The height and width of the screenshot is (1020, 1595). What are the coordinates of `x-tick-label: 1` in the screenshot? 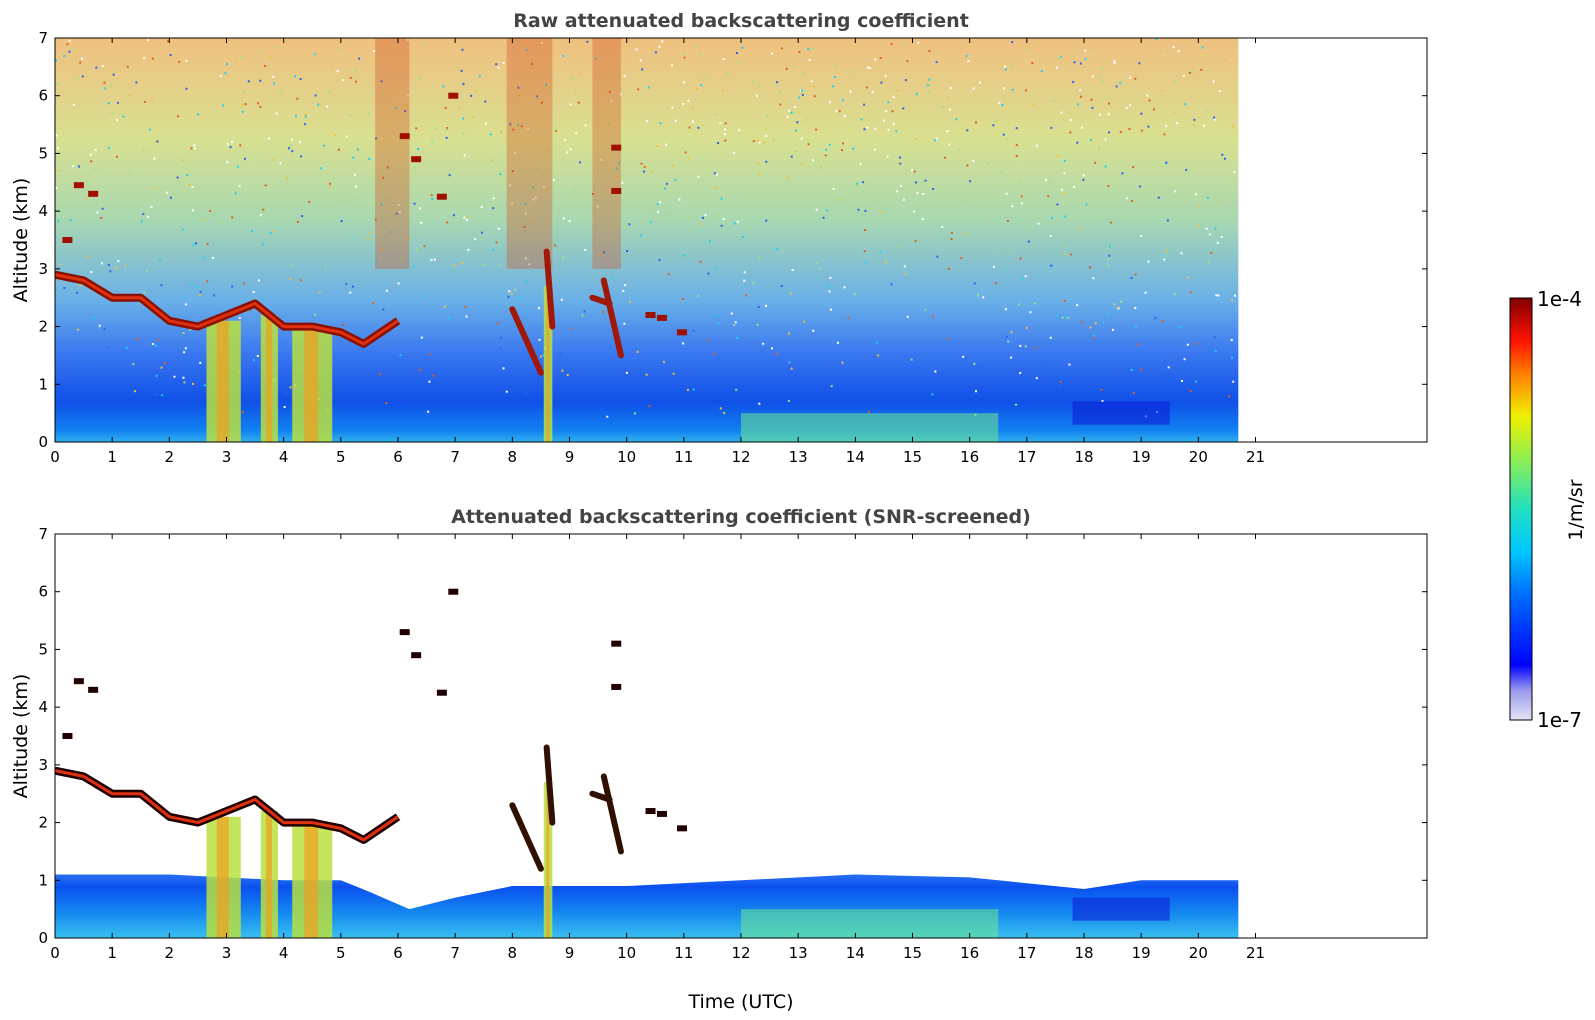 It's located at (112, 457).